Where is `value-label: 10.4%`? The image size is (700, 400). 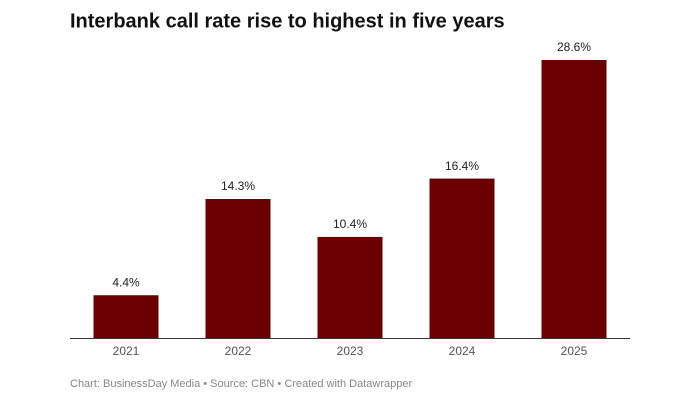 value-label: 10.4% is located at coordinates (350, 224).